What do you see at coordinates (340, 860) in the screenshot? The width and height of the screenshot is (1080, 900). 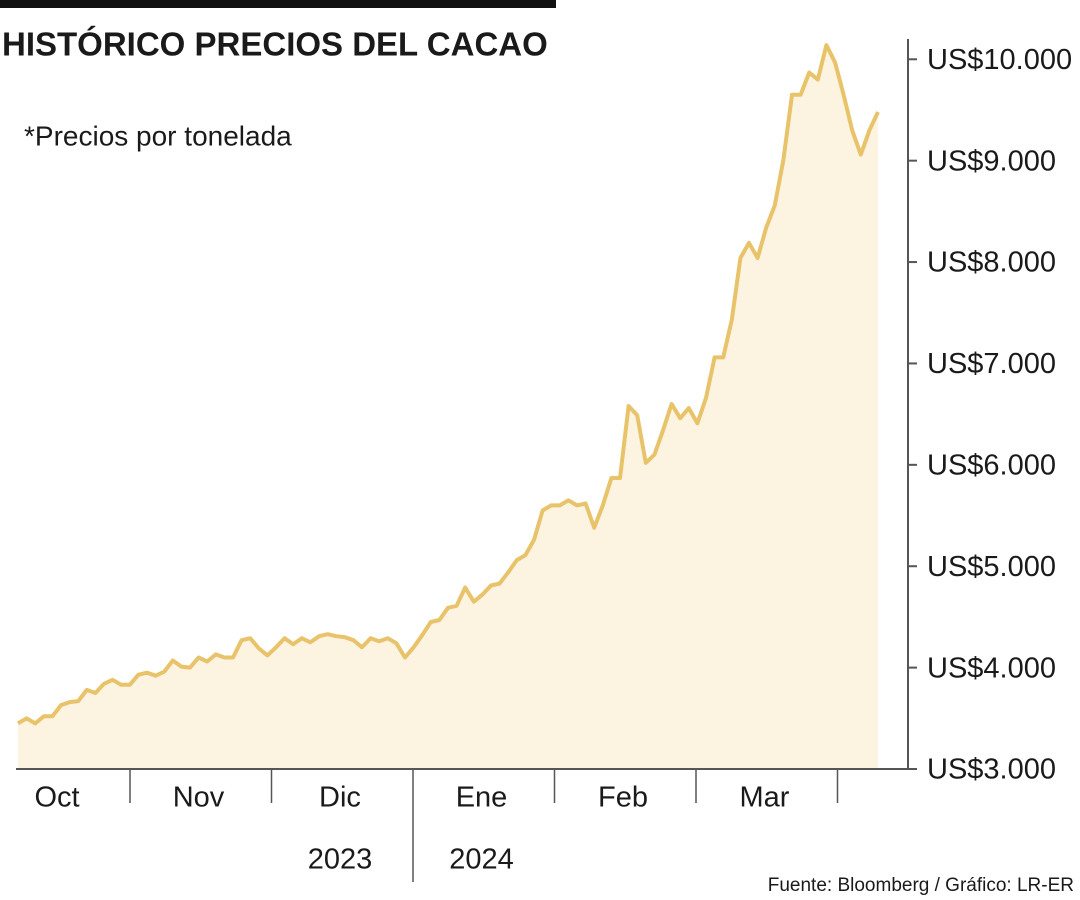 I see `year-label: 2023` at bounding box center [340, 860].